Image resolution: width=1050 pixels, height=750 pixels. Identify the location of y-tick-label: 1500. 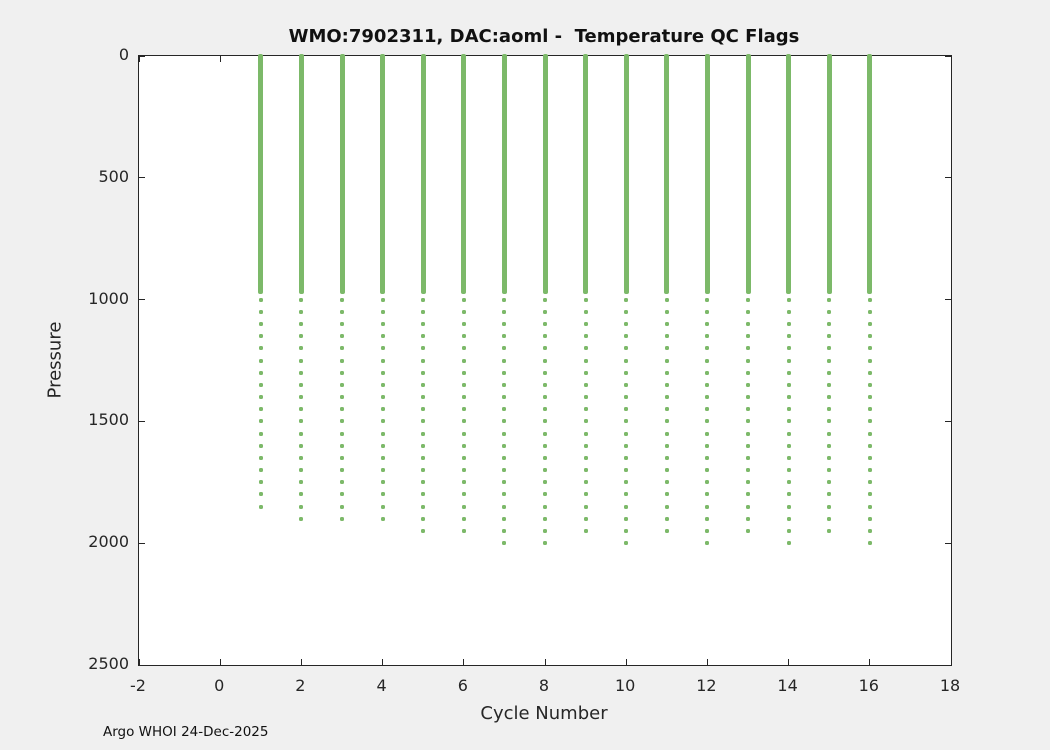
(108, 420).